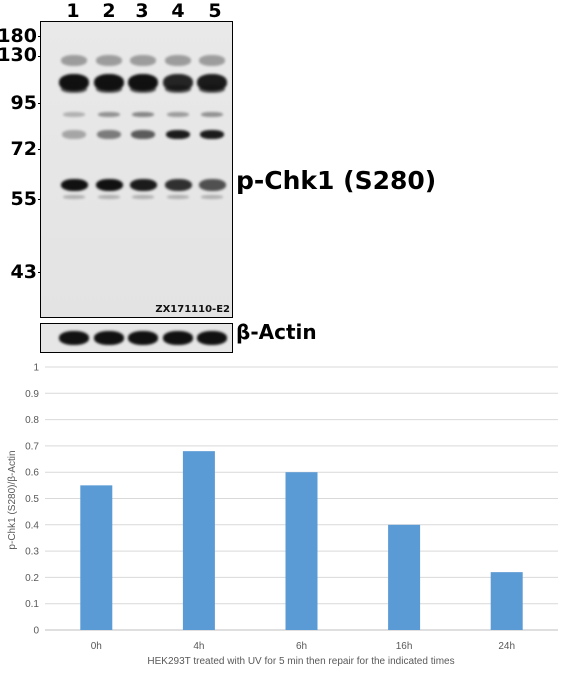  I want to click on x-tick-label: 0h, so click(96, 646).